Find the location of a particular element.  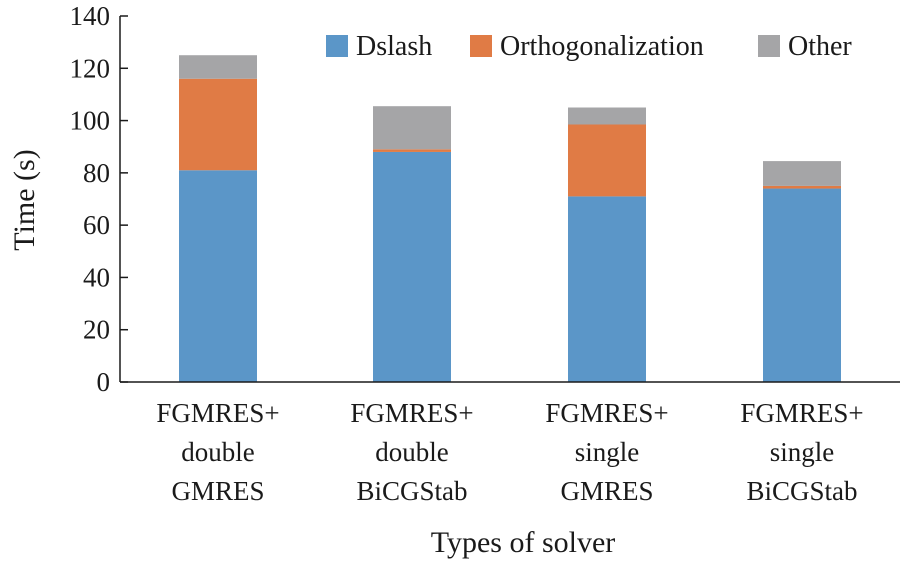

y-tick-label: 0 is located at coordinates (104, 382).